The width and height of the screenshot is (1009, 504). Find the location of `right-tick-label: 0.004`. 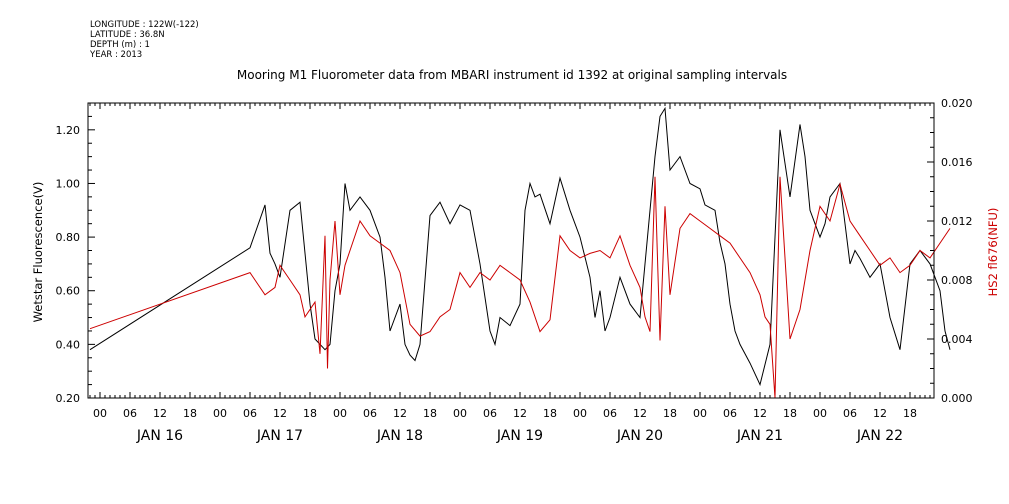

right-tick-label: 0.004 is located at coordinates (957, 339).